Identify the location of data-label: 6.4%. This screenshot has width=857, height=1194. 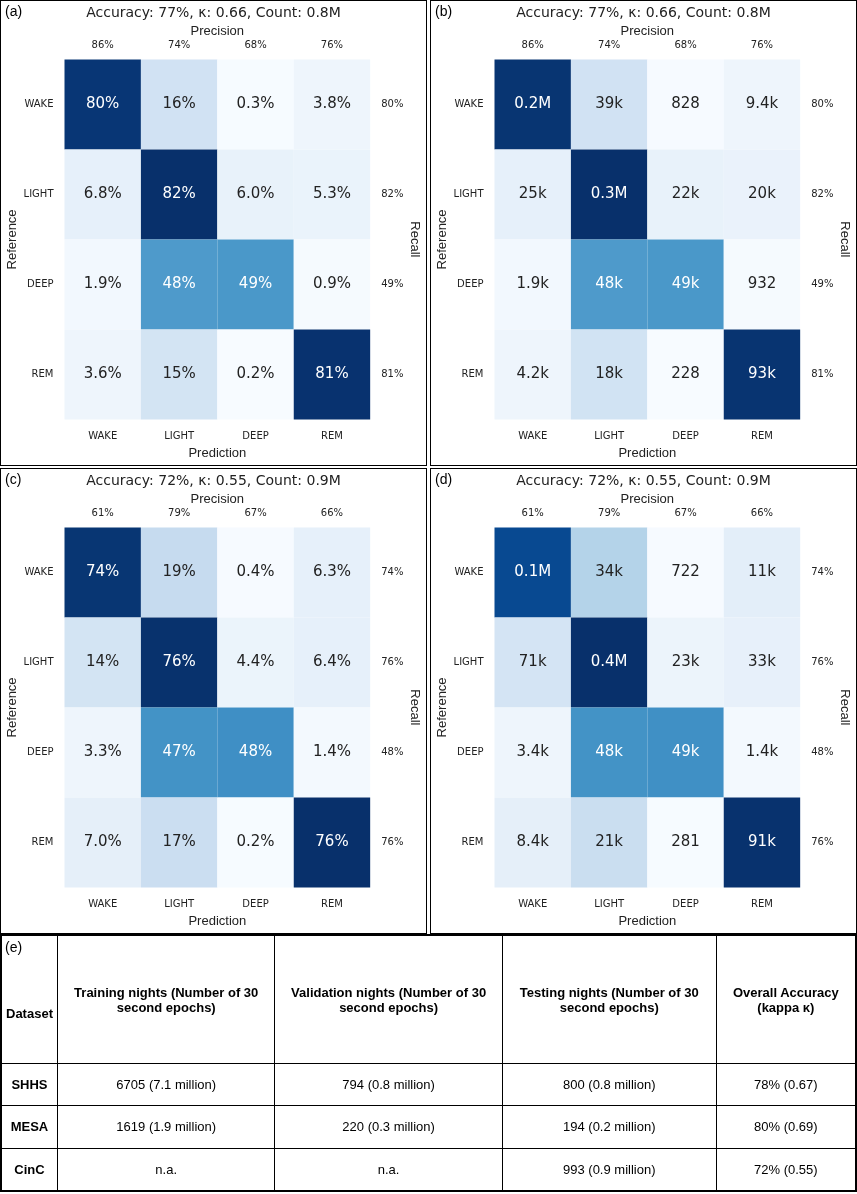
(332, 661).